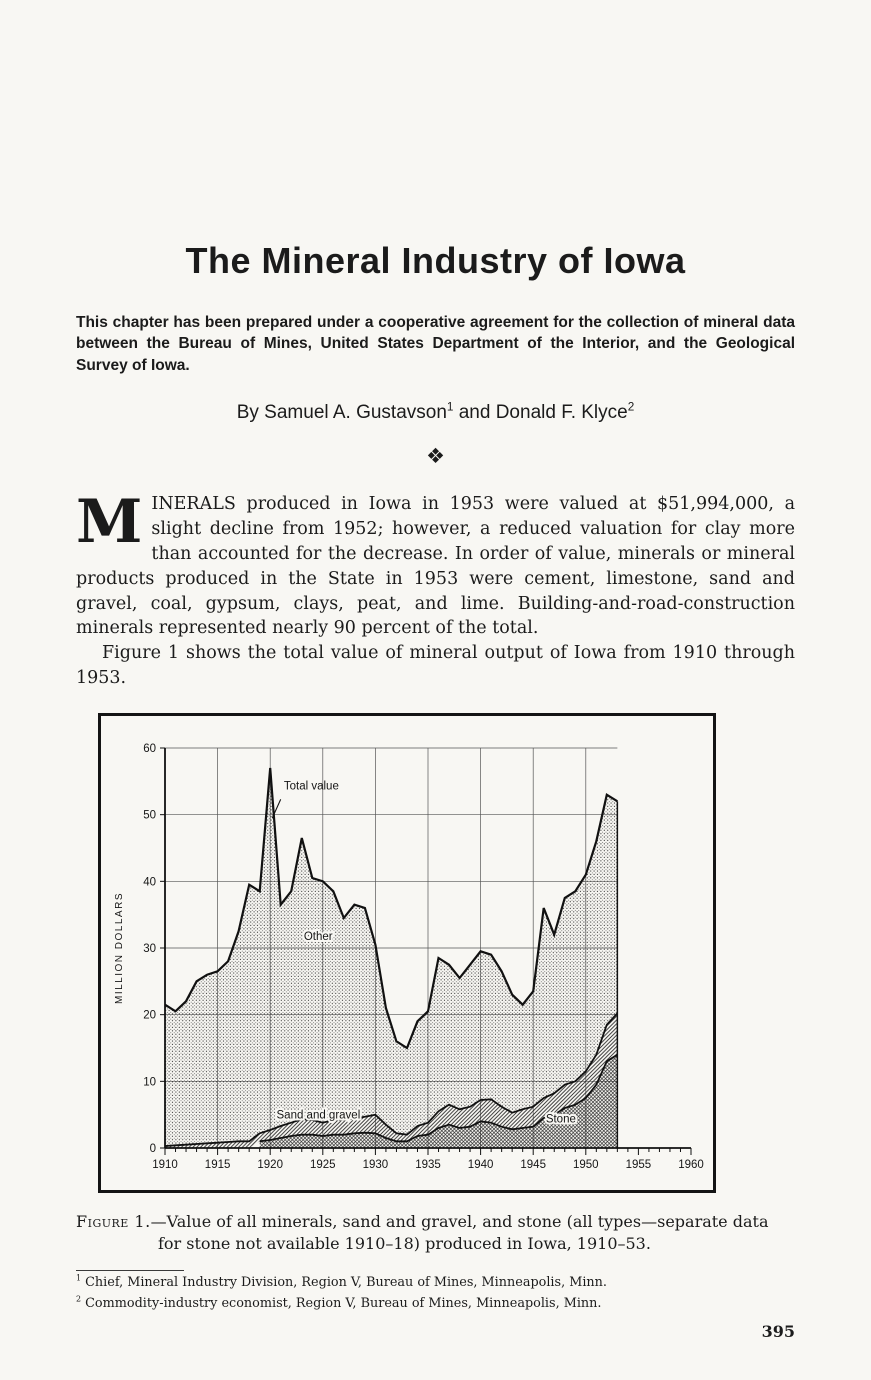 The height and width of the screenshot is (1380, 871). I want to click on byline-authors-2: and Donald F. Klyce, so click(540, 413).